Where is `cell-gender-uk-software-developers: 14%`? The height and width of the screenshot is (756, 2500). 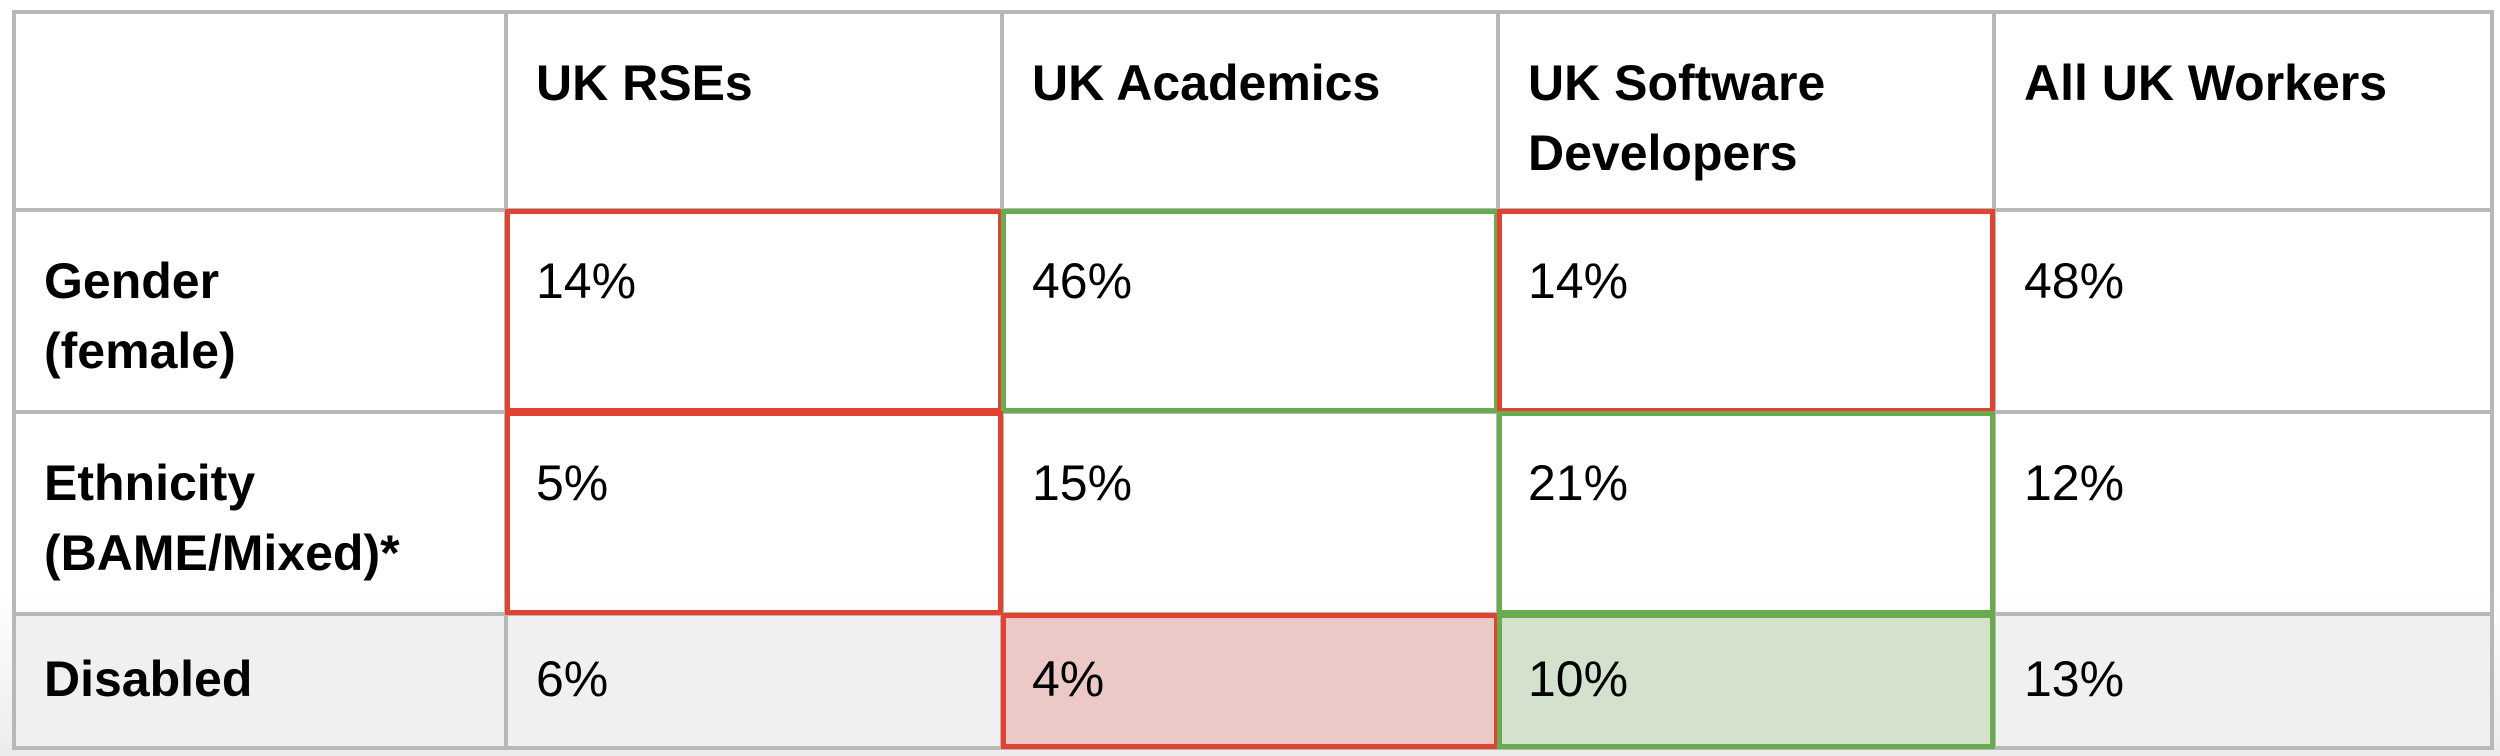
cell-gender-uk-software-developers: 14% is located at coordinates (1746, 311).